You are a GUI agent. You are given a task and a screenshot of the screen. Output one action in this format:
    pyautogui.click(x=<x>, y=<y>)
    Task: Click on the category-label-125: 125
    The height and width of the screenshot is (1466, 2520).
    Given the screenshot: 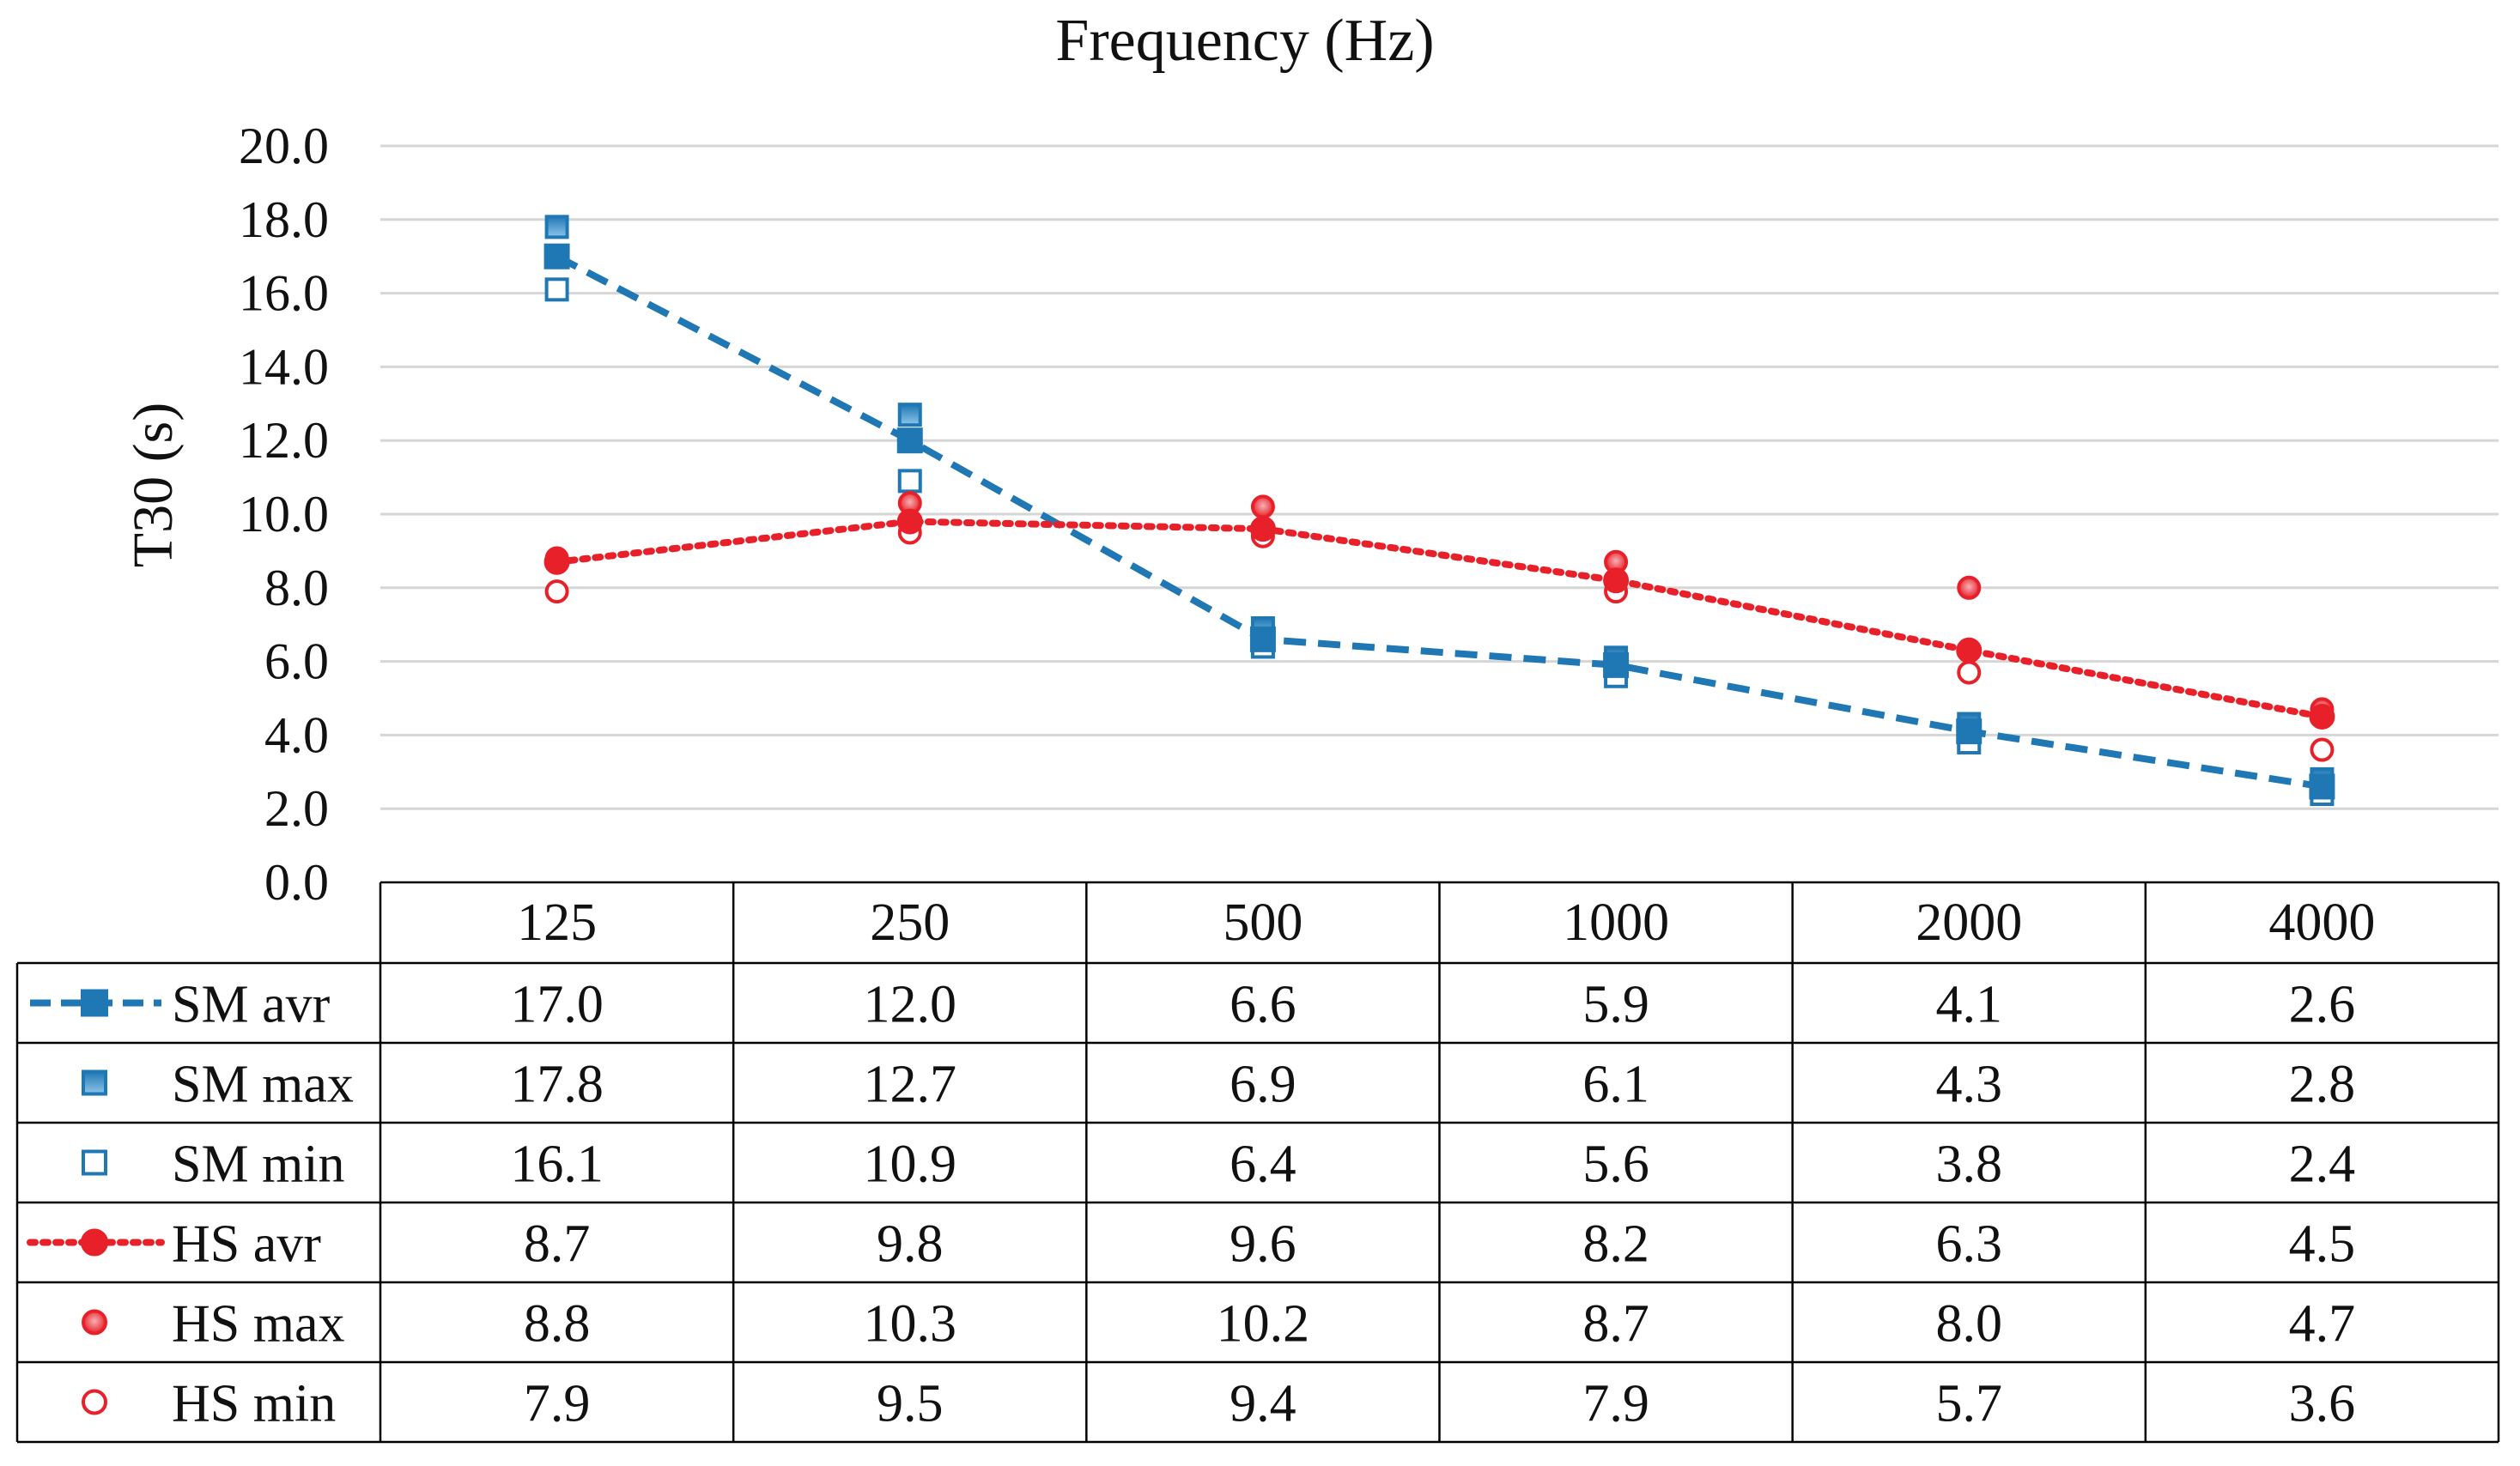 What is the action you would take?
    pyautogui.click(x=557, y=923)
    